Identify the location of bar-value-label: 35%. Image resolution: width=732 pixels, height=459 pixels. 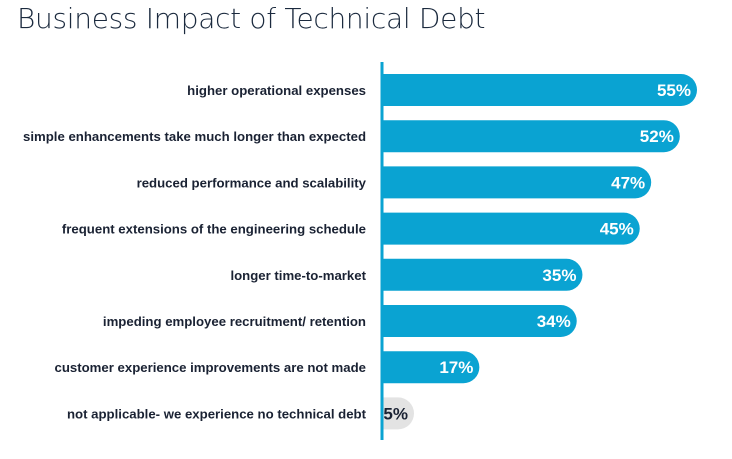
(559, 275).